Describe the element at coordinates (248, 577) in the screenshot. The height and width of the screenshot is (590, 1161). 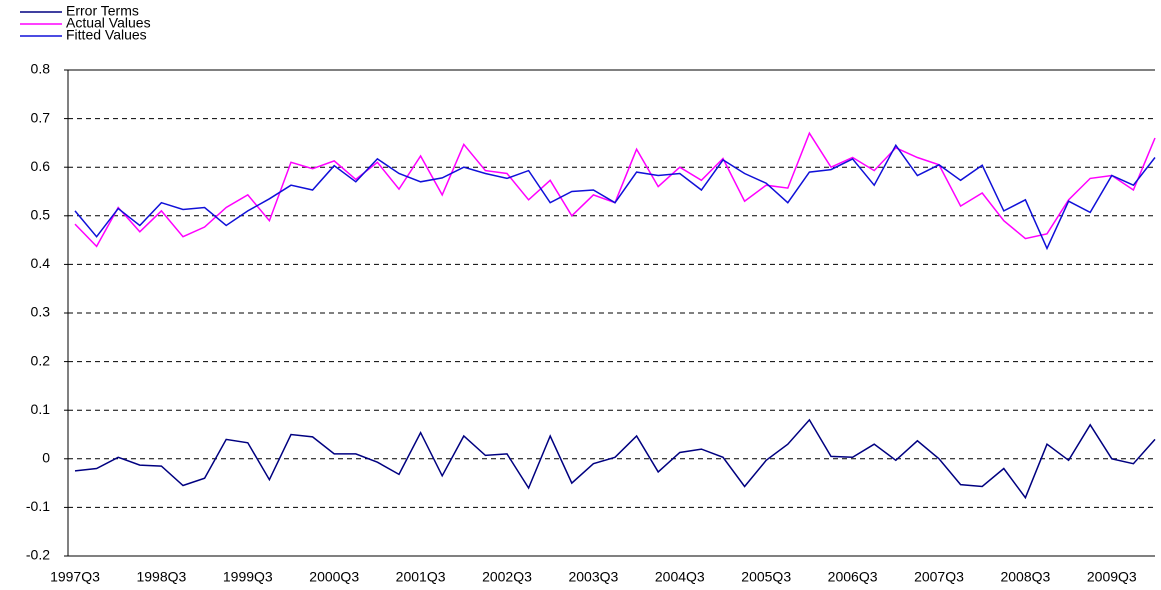
I see `x-tick-label: 1999Q3` at that location.